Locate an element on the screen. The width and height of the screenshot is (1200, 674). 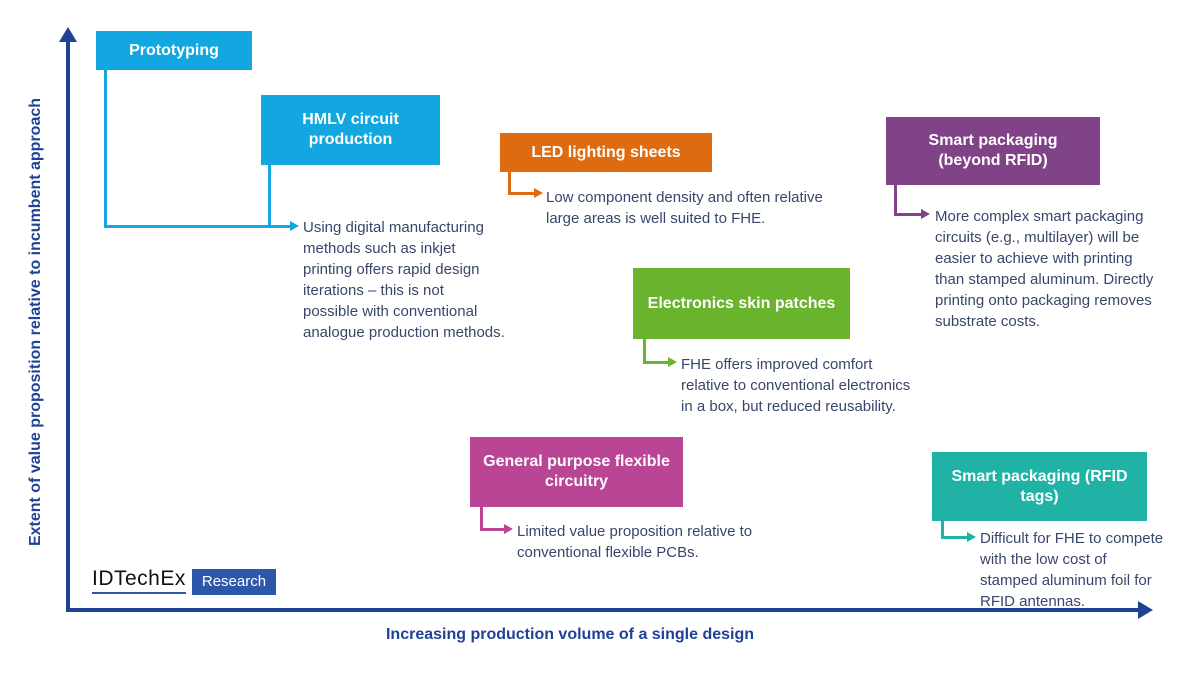
box-general-purpose-flexible-circuitry: General purpose flexible circuitry is located at coordinates (576, 472).